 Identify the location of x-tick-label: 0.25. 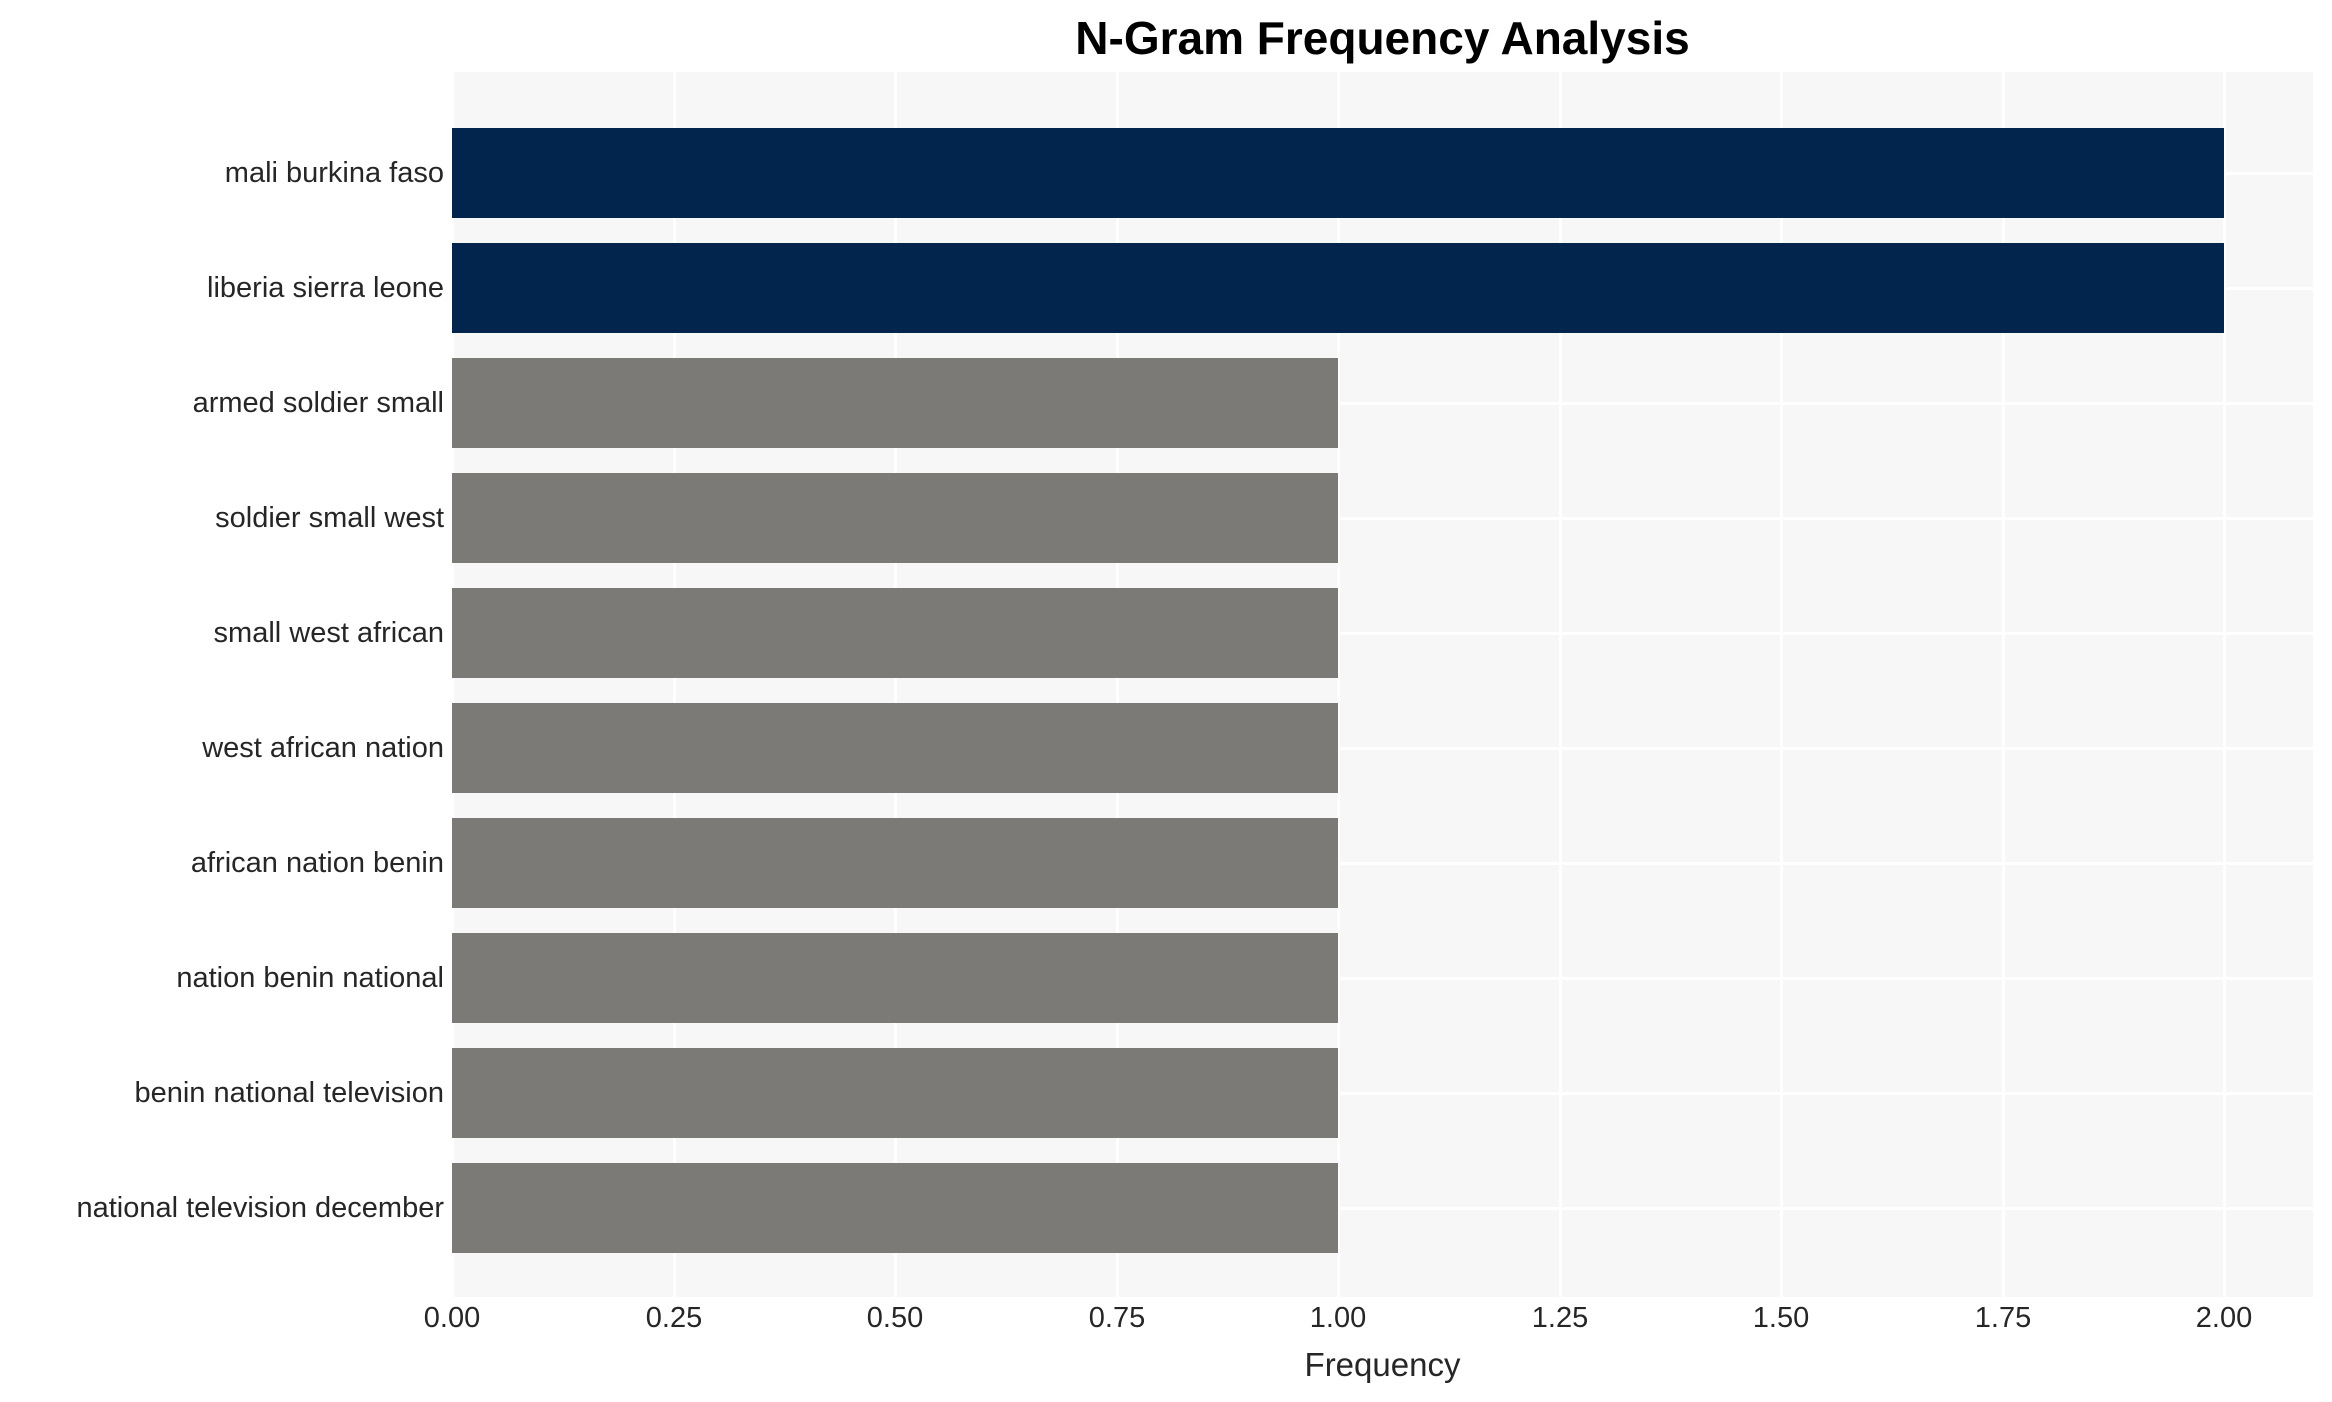
(674, 1318).